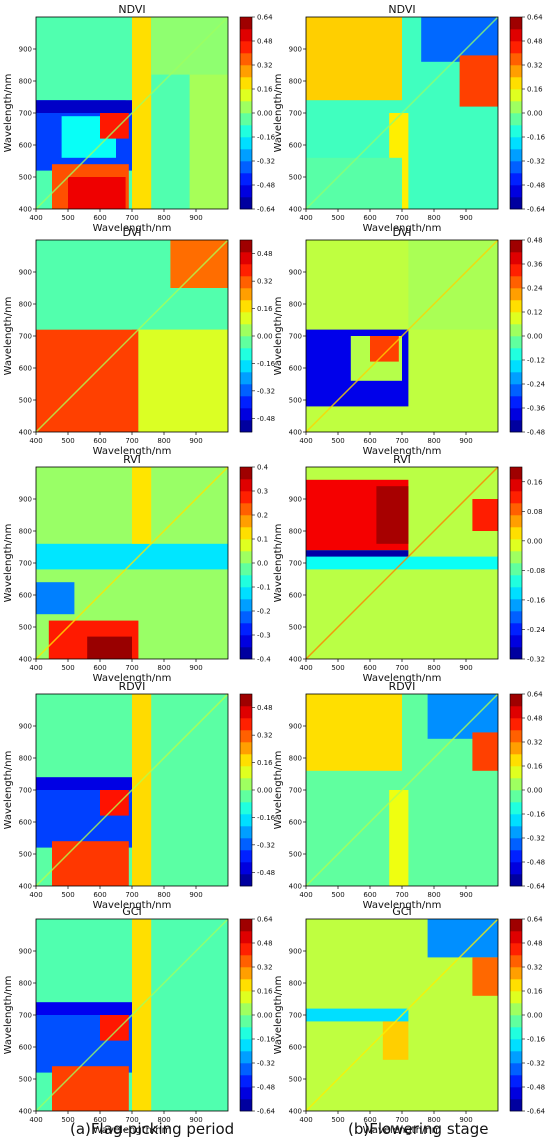 Image resolution: width=550 pixels, height=1148 pixels. Describe the element at coordinates (265, 920) in the screenshot. I see `colorbar-tick-label: 0.64` at that location.